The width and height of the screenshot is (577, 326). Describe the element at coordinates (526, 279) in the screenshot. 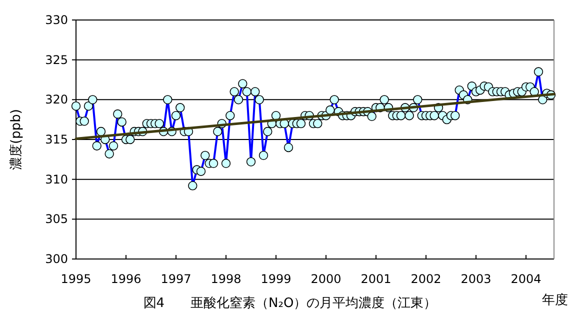

I see `x-tick-label: 2004` at that location.